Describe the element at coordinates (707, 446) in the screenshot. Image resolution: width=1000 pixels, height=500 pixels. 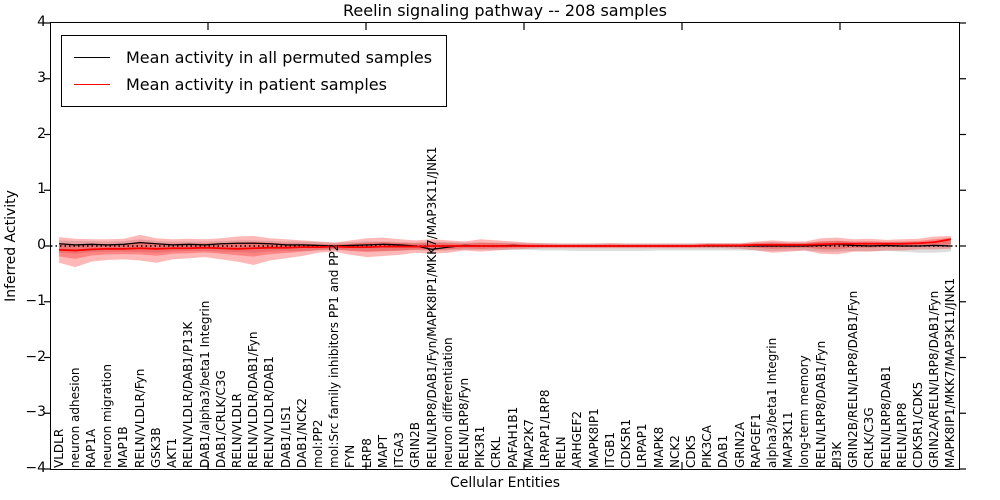
I see `x-tick-label: PIK3CA` at that location.